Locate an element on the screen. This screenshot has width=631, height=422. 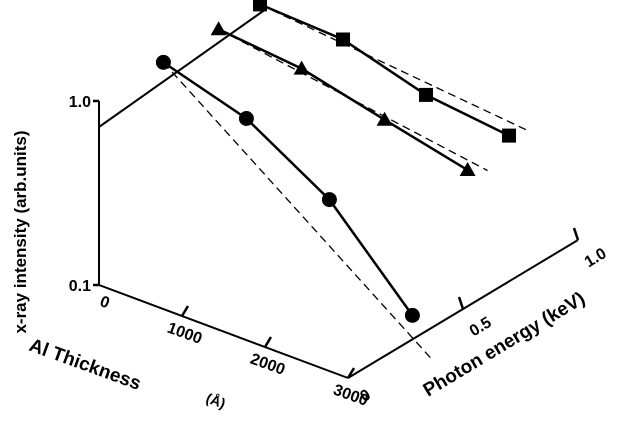
series-line-square is located at coordinates (384, 70).